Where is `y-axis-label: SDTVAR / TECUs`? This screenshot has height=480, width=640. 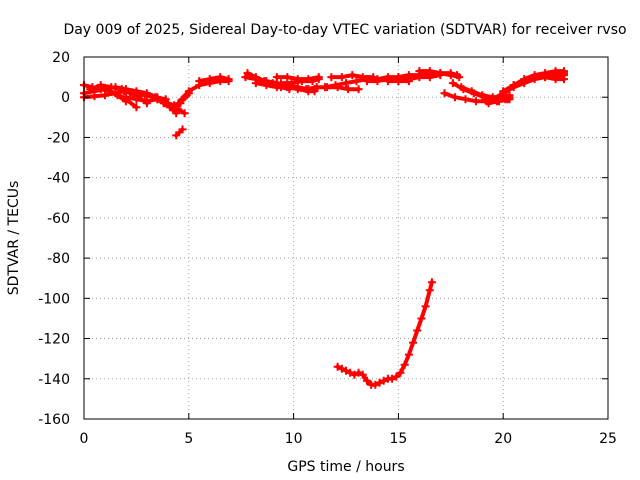 y-axis-label: SDTVAR / TECUs is located at coordinates (14, 238).